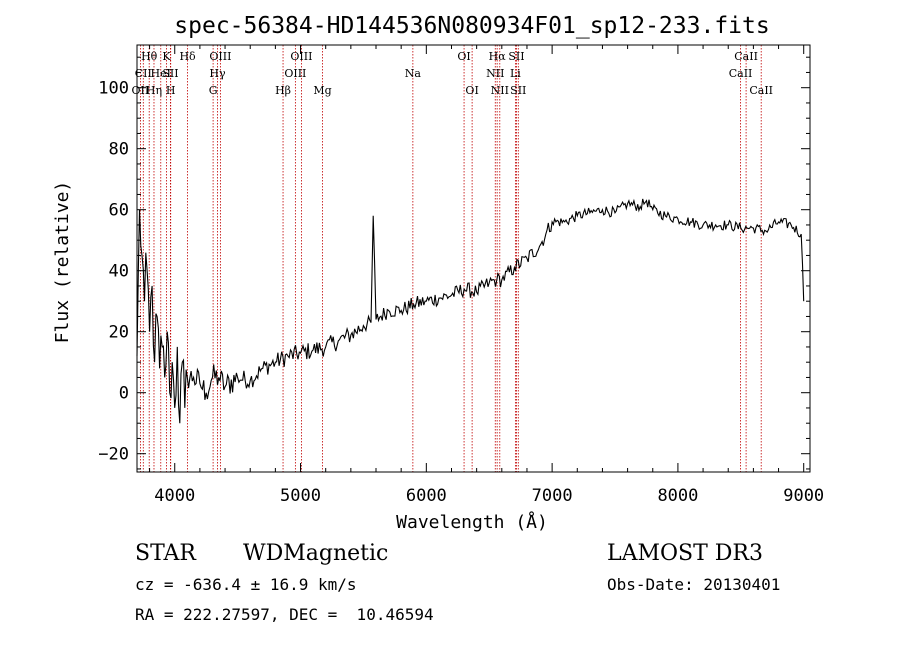 The image size is (900, 649). I want to click on redshift-cz: cz = -636.4 ± 16.9 km/s, so click(246, 584).